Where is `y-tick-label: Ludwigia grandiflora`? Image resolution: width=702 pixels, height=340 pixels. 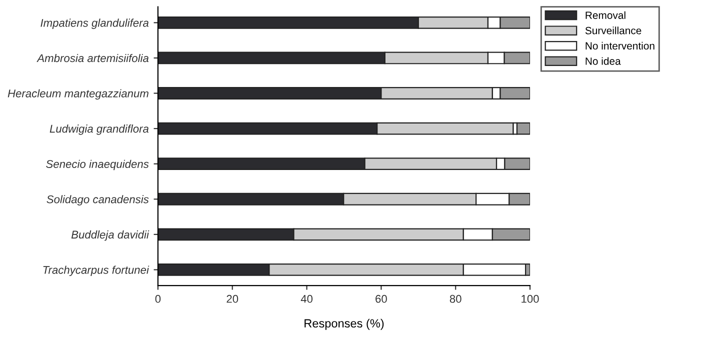 y-tick-label: Ludwigia grandiflora is located at coordinates (99, 129).